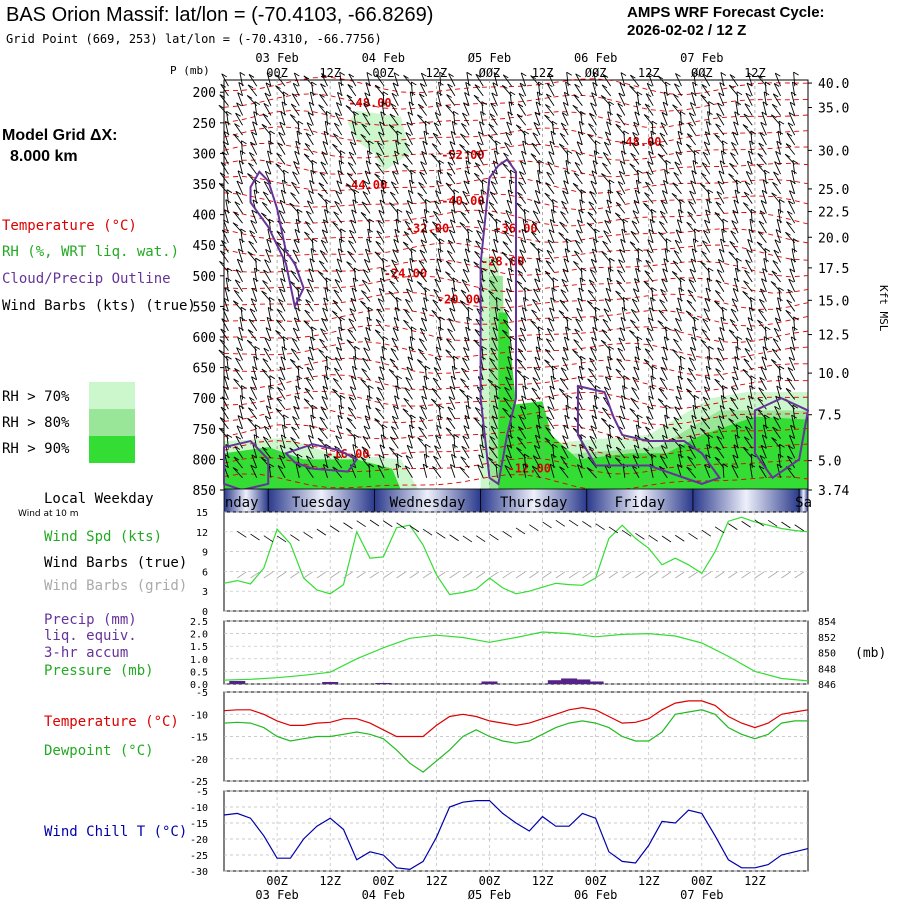 Image resolution: width=900 pixels, height=900 pixels. Describe the element at coordinates (383, 881) in the screenshot. I see `bottom-hour-label: 00Z` at that location.